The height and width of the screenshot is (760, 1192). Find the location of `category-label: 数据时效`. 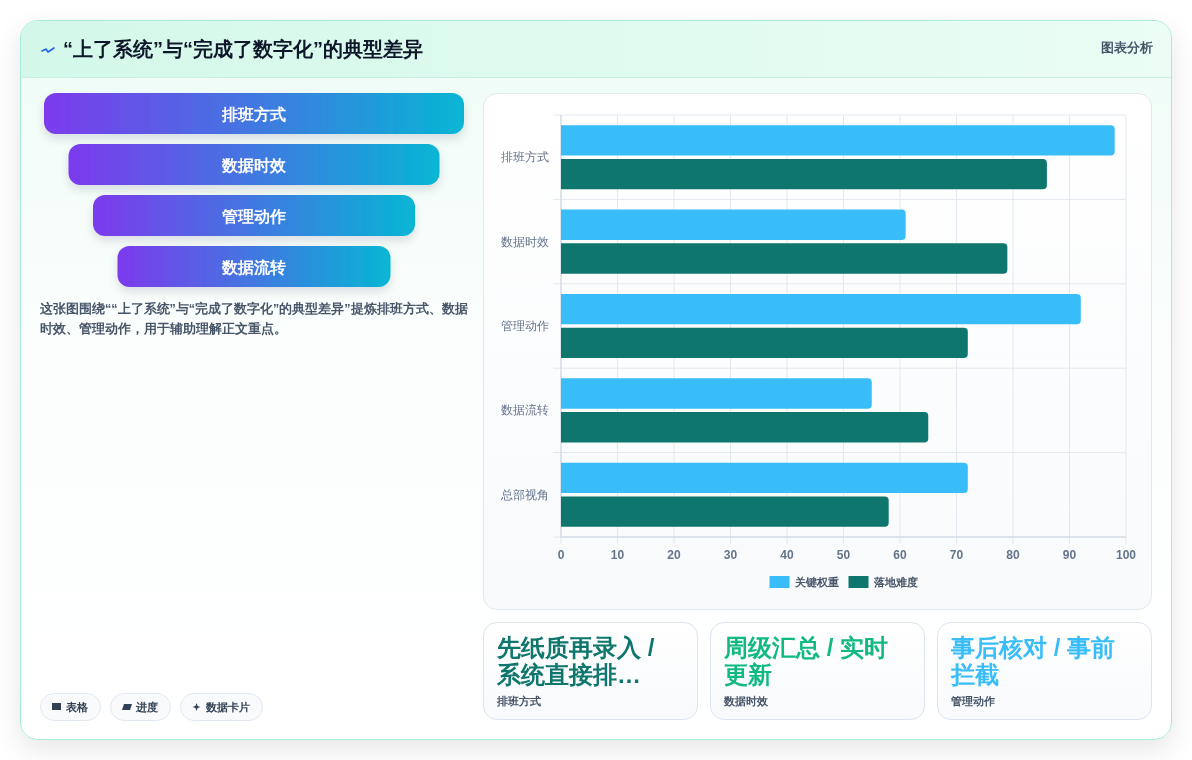

category-label: 数据时效 is located at coordinates (254, 165).